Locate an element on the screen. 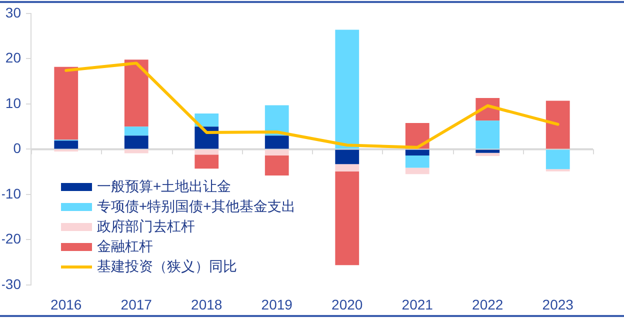 This screenshot has width=624, height=321. x-tick-label: 2020 is located at coordinates (347, 304).